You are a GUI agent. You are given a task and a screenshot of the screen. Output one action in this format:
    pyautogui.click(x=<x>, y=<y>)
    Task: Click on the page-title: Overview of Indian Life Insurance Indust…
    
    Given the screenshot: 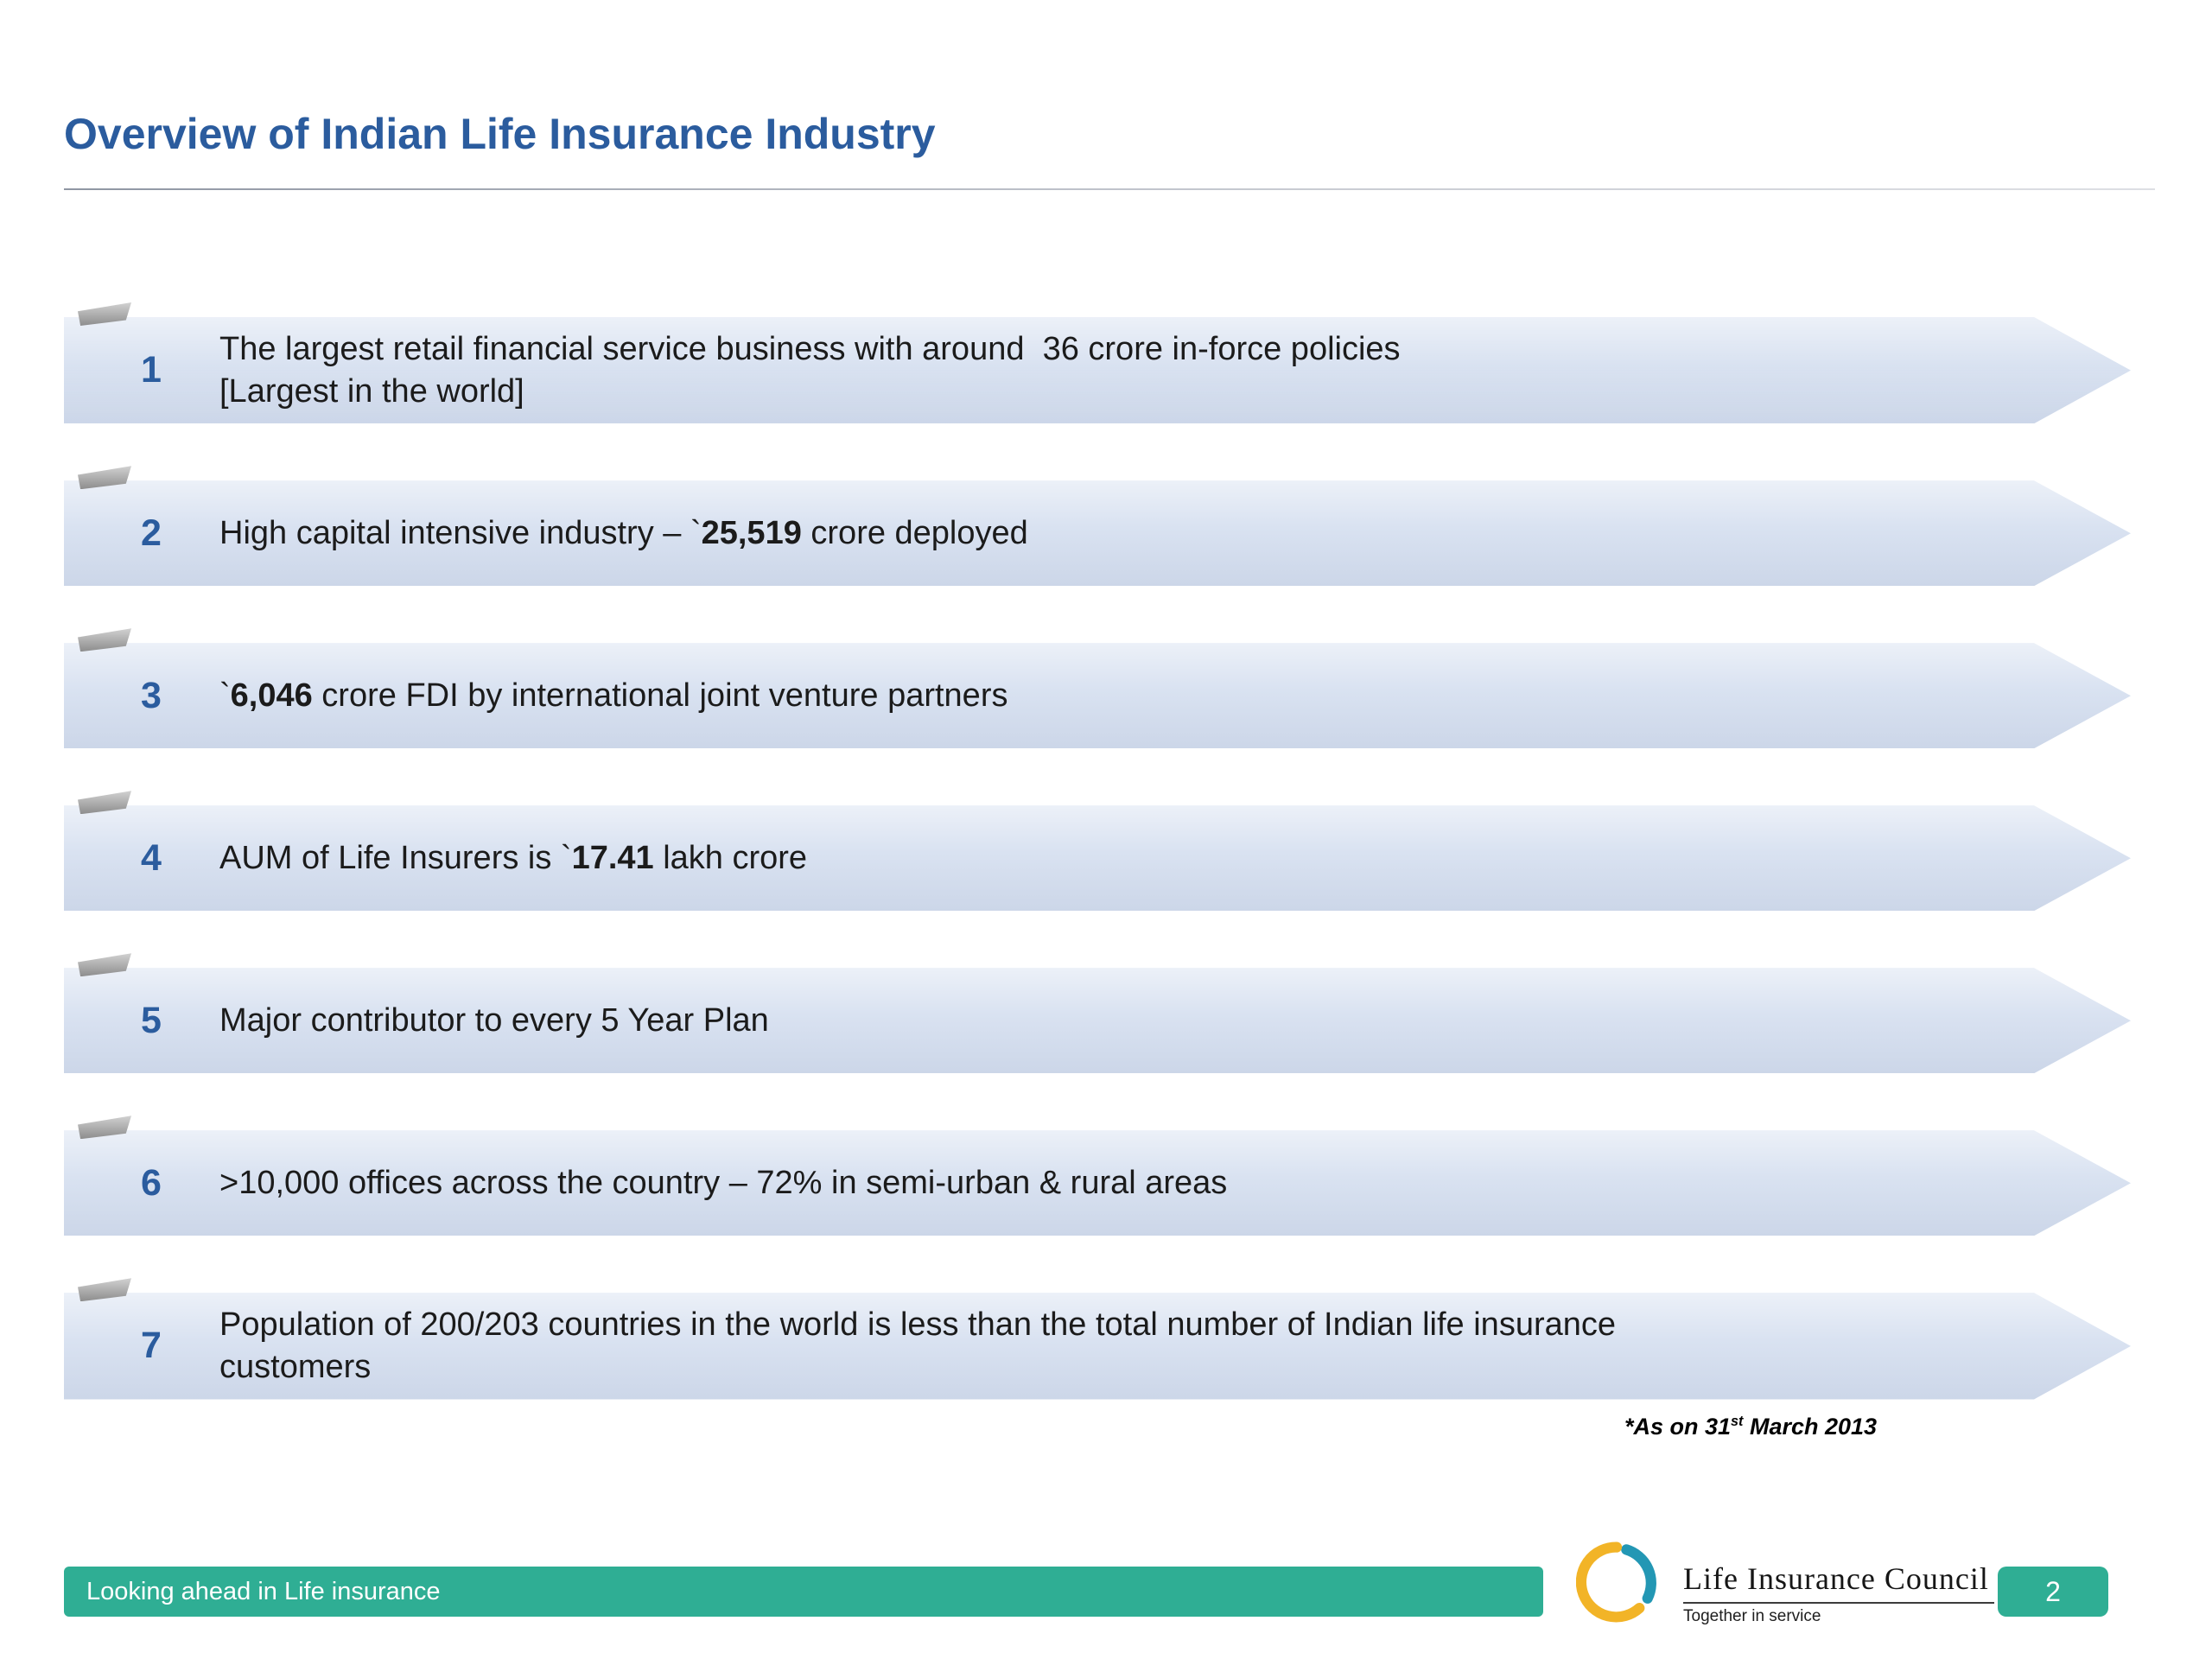 What is the action you would take?
    pyautogui.click(x=500, y=134)
    